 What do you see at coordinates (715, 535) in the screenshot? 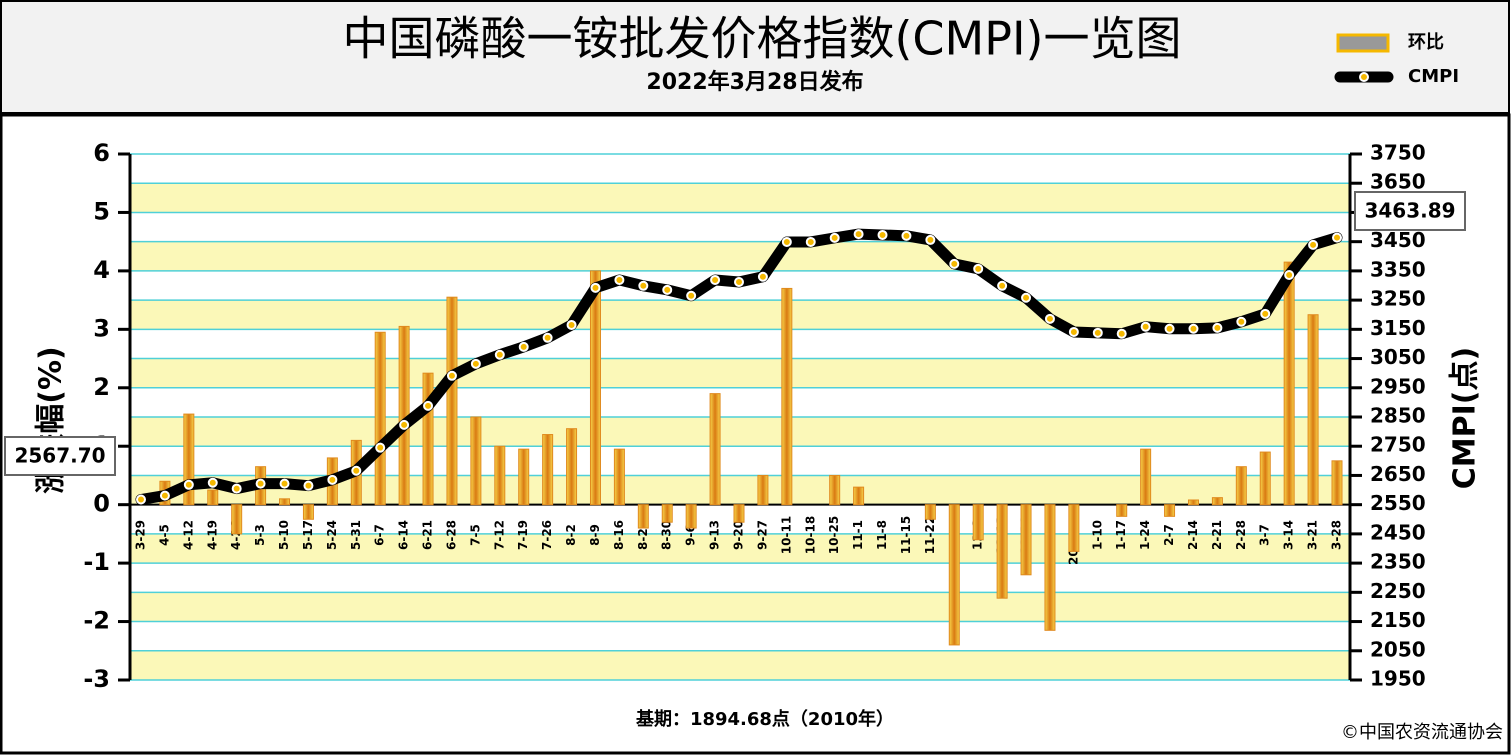
I see `x-tick-label: 9-13` at bounding box center [715, 535].